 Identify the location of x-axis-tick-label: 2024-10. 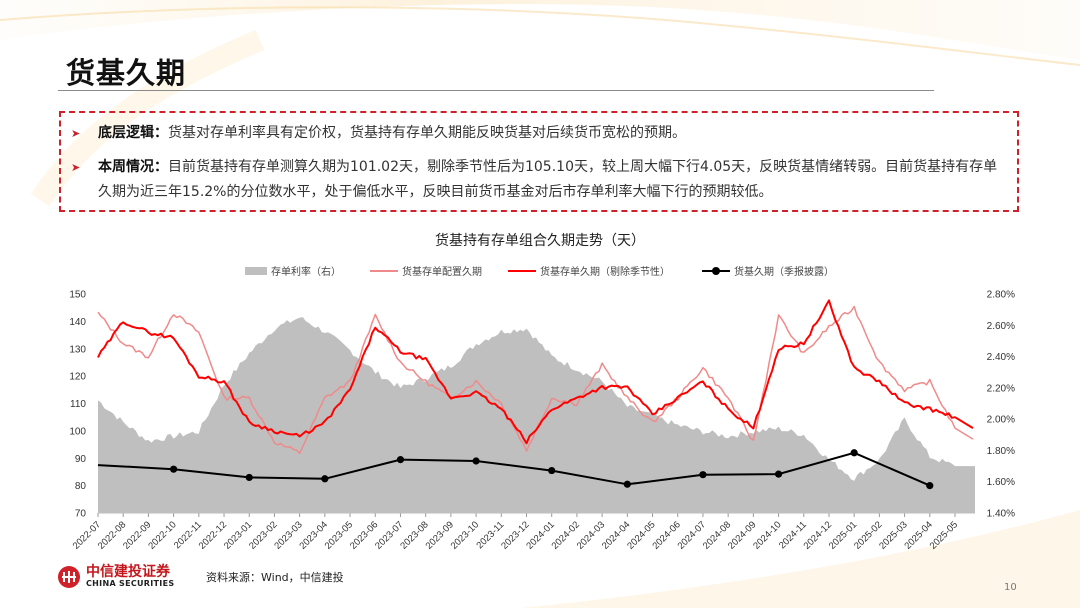
(767, 535).